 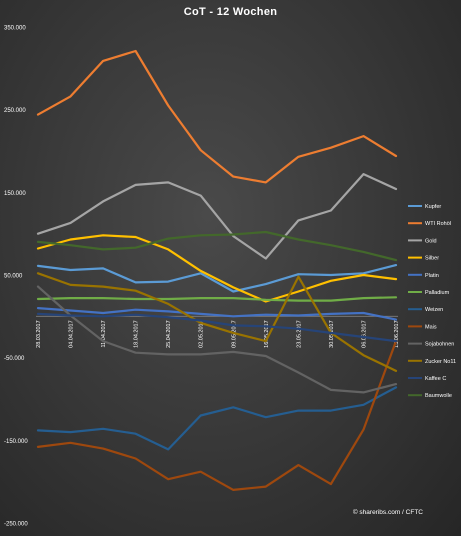 I want to click on legend-label: Palladium, so click(x=437, y=293).